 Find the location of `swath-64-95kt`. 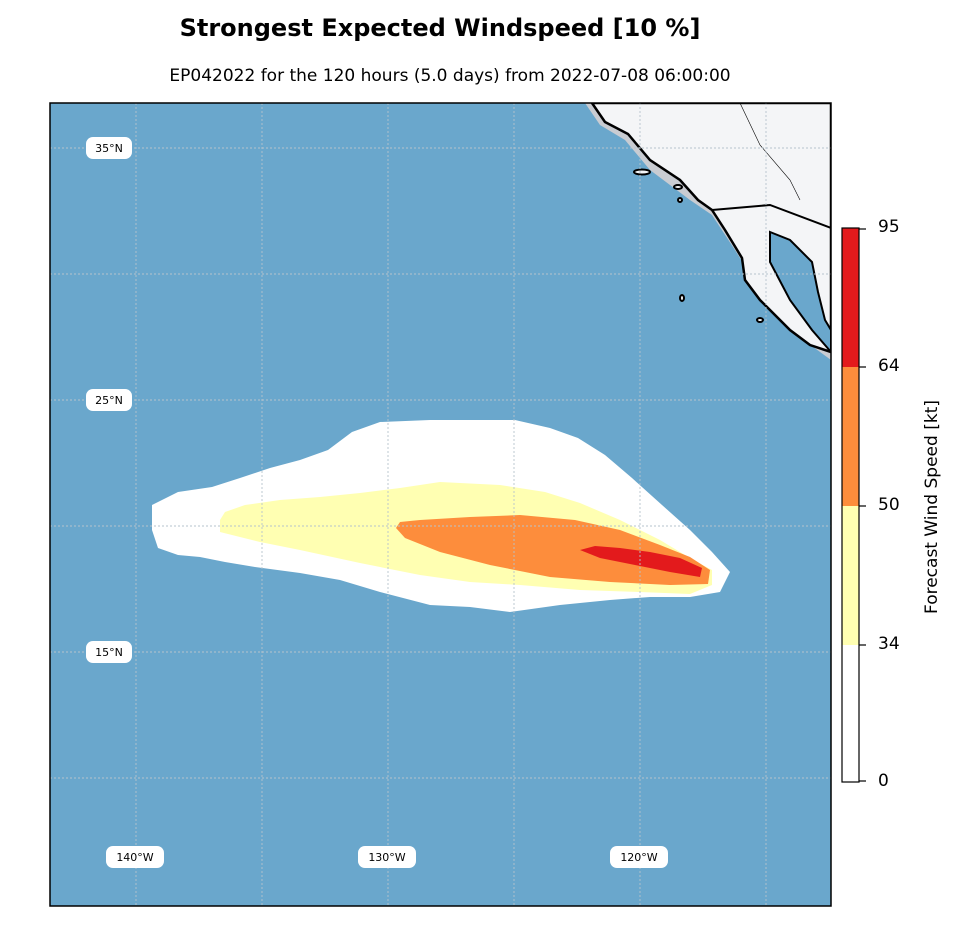

swath-64-95kt is located at coordinates (641, 561).